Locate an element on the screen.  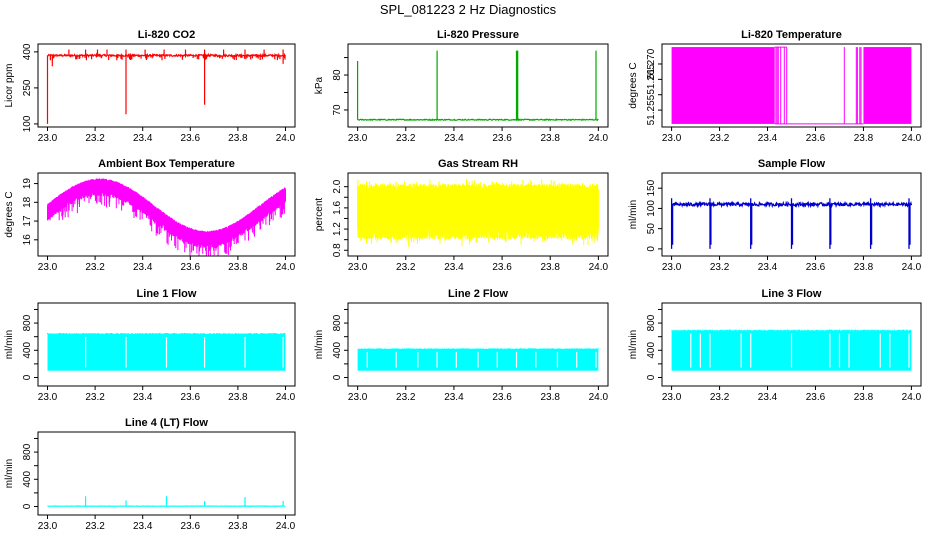
series-pressure is located at coordinates (478, 86).